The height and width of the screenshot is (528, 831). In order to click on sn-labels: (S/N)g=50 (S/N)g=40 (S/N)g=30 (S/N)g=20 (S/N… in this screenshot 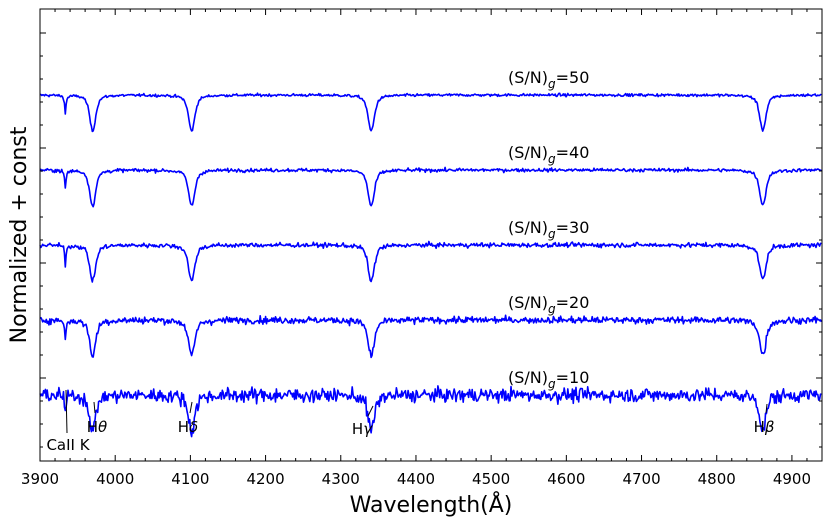, I will do `click(548, 229)`.